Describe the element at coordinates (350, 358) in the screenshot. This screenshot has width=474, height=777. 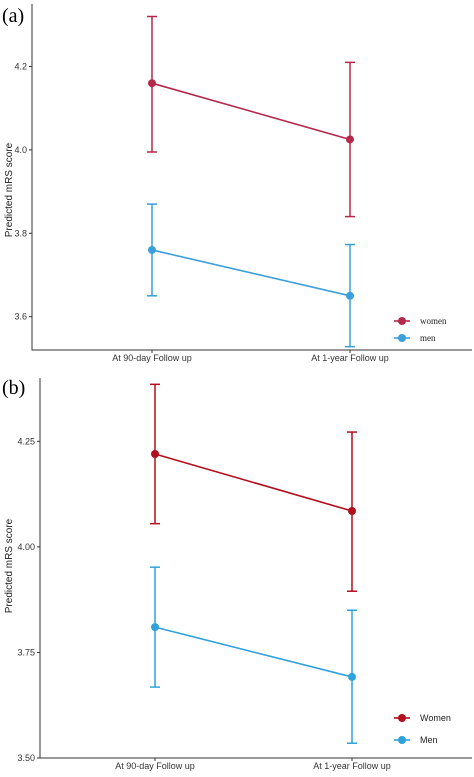
I see `panel-a-x-tick-label: At 1-year Follow up` at that location.